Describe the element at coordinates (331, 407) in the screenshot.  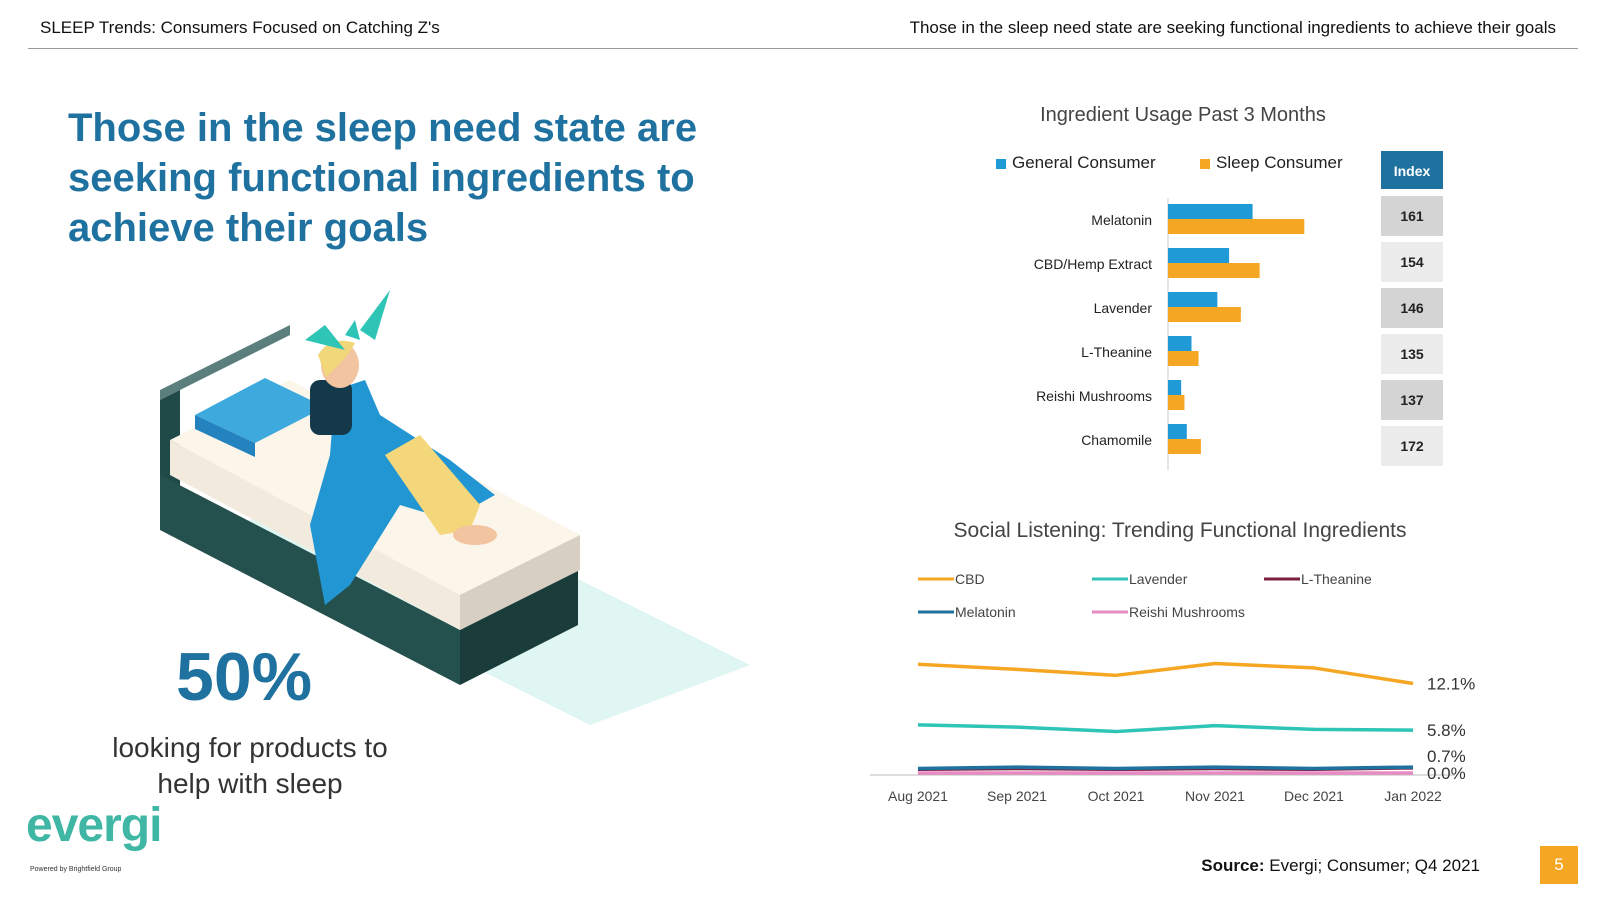
I see `torso` at that location.